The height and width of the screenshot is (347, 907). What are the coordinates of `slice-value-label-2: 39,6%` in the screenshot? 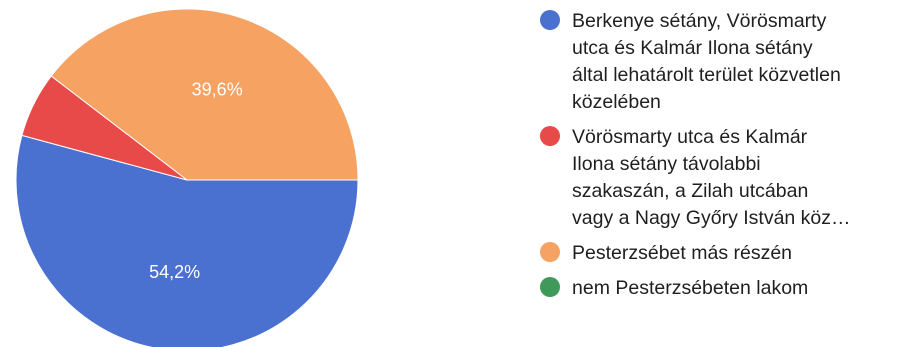 It's located at (217, 90).